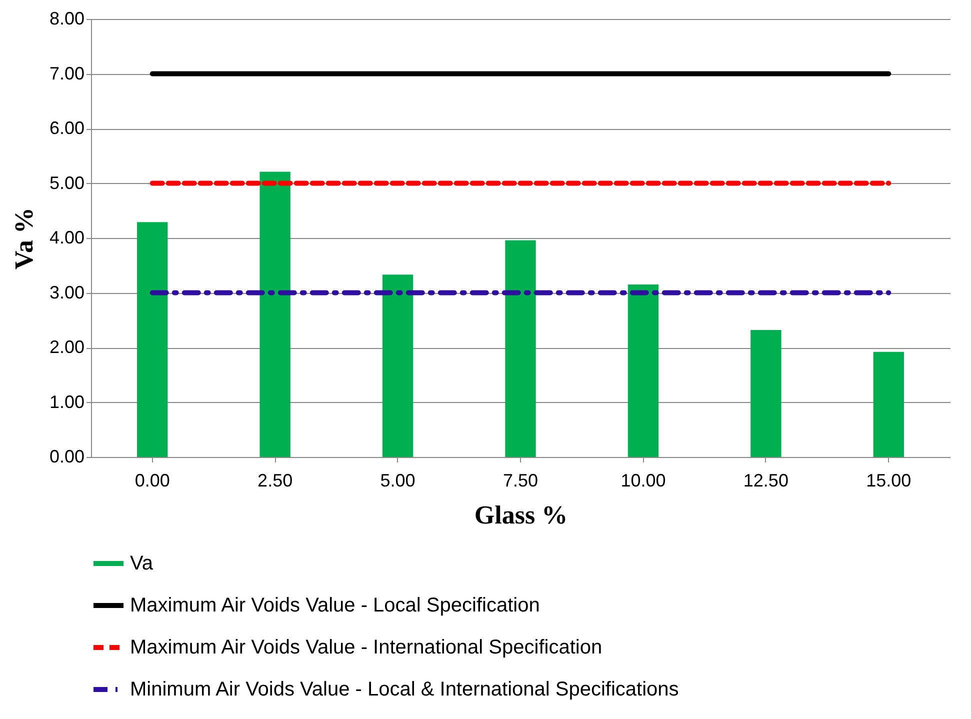 This screenshot has width=971, height=719. What do you see at coordinates (765, 480) in the screenshot?
I see `x-tick-label: 12.50` at bounding box center [765, 480].